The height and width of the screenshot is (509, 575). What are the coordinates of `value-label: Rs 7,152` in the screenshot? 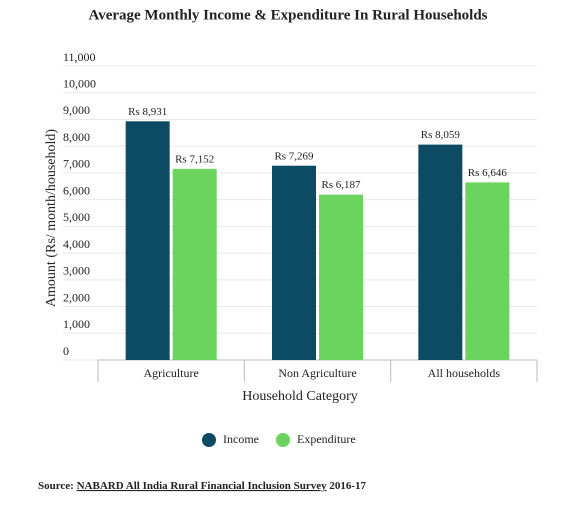 It's located at (194, 159).